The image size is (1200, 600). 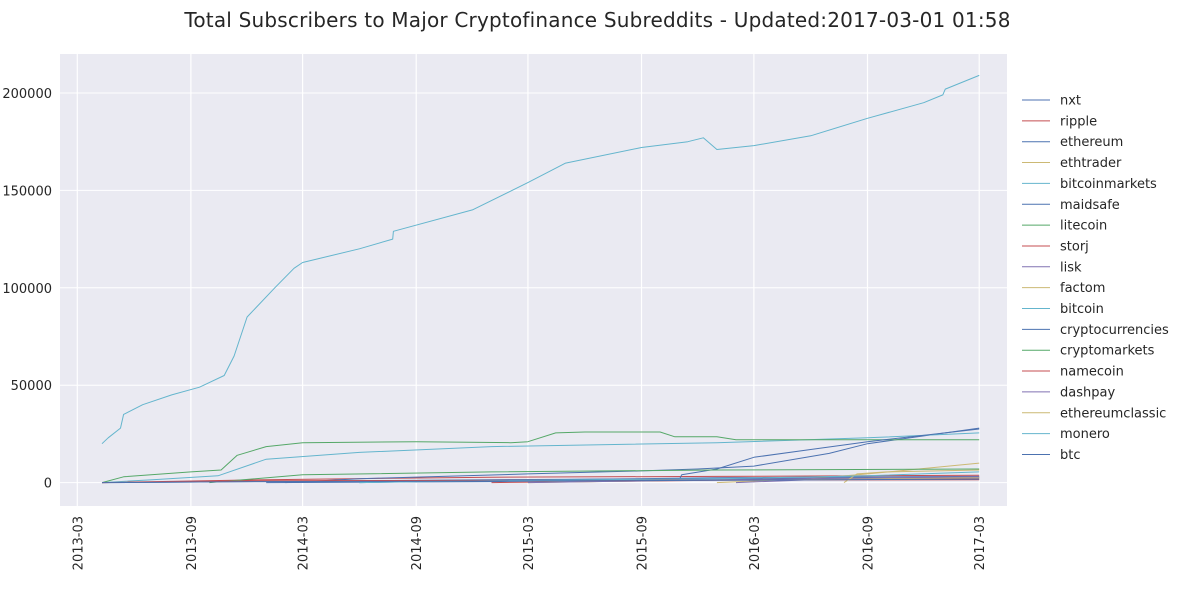 I want to click on series-line-ripple, so click(x=540, y=479).